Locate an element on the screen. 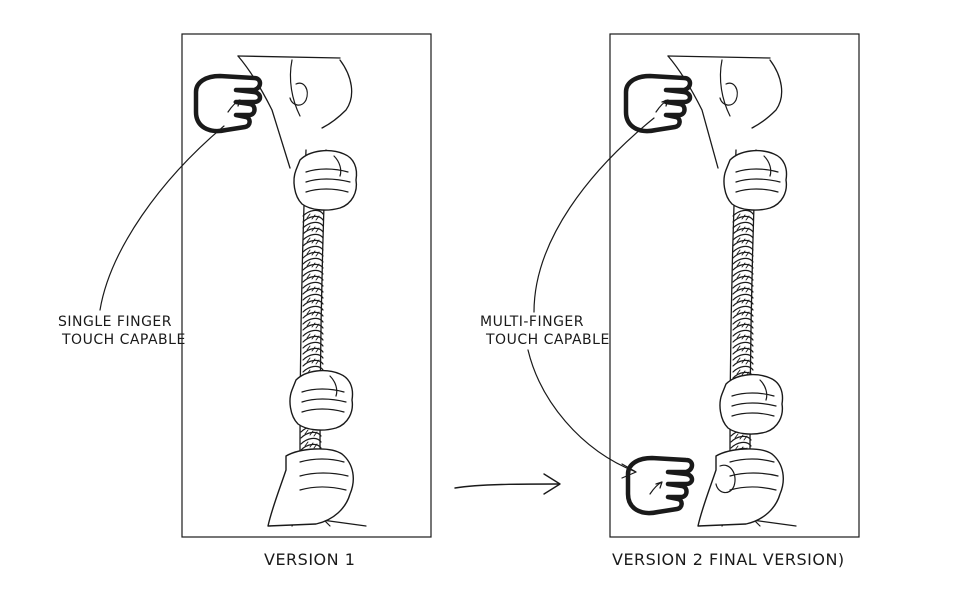  annotation-text-line-1: SINGLE FINGER is located at coordinates (115, 322).